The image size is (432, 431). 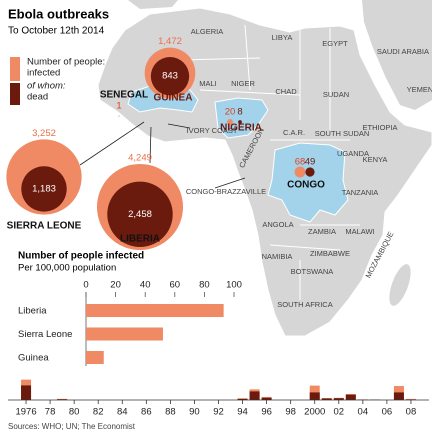 I want to click on category-label: SIERRA LEONE, so click(x=44, y=226).